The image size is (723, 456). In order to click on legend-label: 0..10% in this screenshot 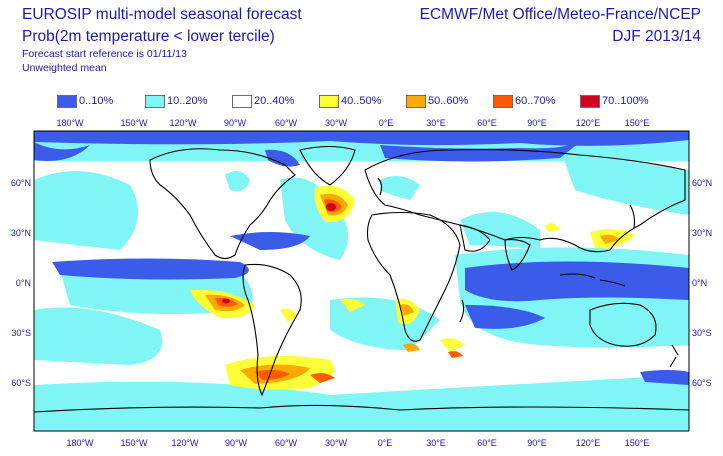, I will do `click(96, 101)`.